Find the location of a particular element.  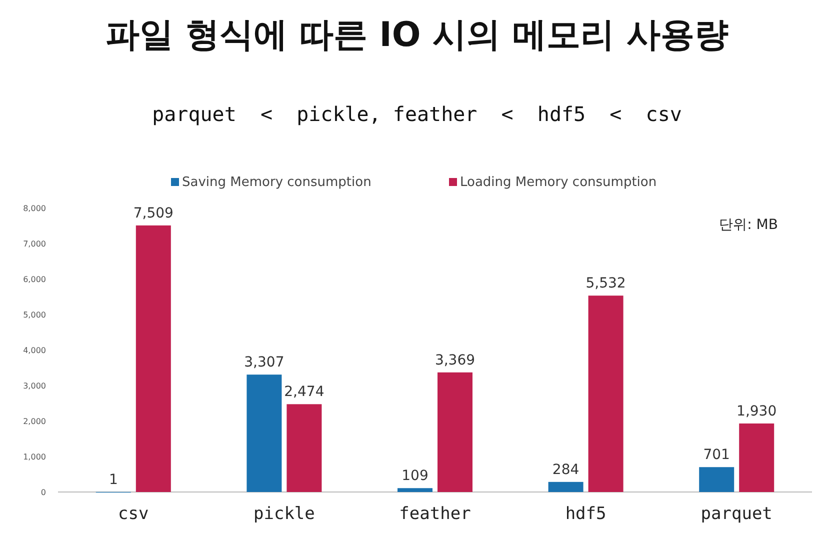

data-label: 1,930 is located at coordinates (756, 411).